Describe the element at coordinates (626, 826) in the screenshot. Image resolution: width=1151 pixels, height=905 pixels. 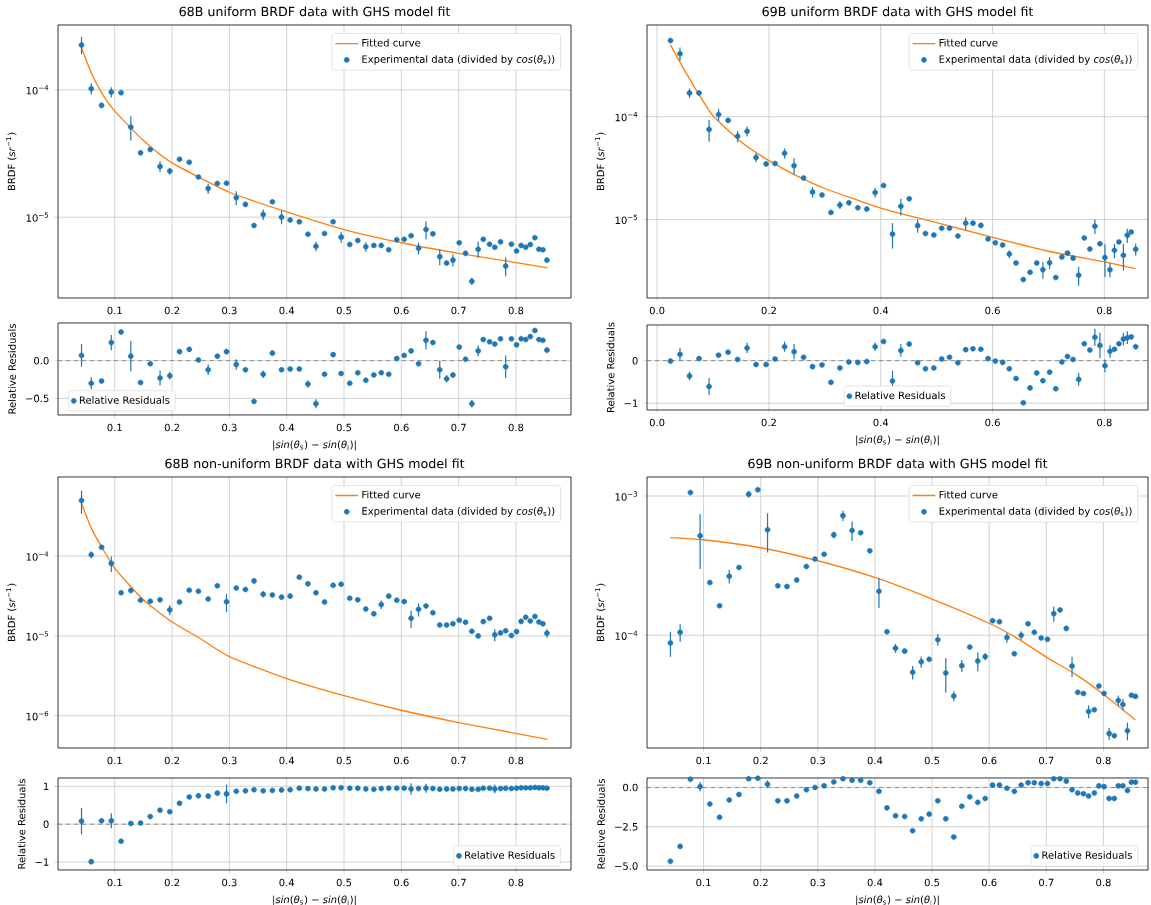
I see `y-tick-label: −2.5` at that location.